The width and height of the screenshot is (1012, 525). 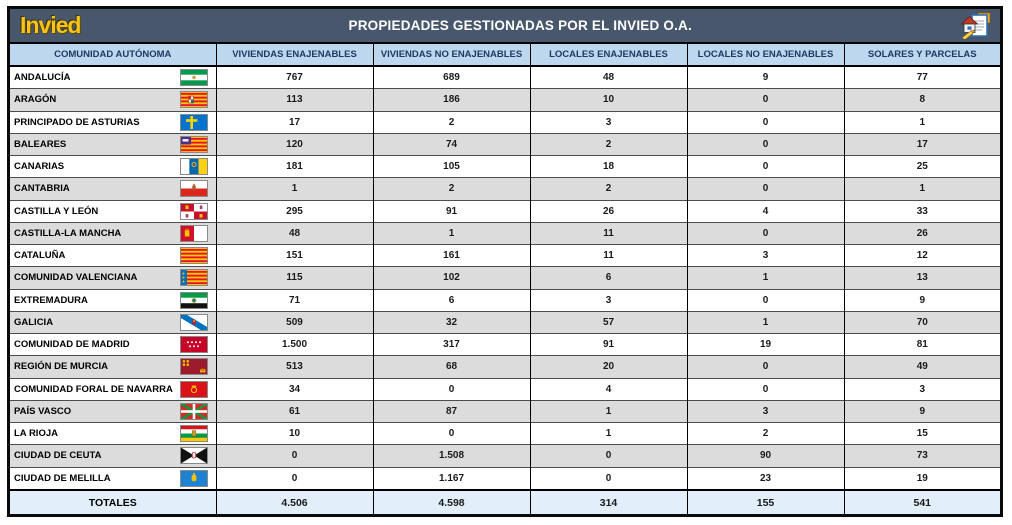 What do you see at coordinates (113, 478) in the screenshot?
I see `region-name-cell: CIUDAD DE MELILLA` at bounding box center [113, 478].